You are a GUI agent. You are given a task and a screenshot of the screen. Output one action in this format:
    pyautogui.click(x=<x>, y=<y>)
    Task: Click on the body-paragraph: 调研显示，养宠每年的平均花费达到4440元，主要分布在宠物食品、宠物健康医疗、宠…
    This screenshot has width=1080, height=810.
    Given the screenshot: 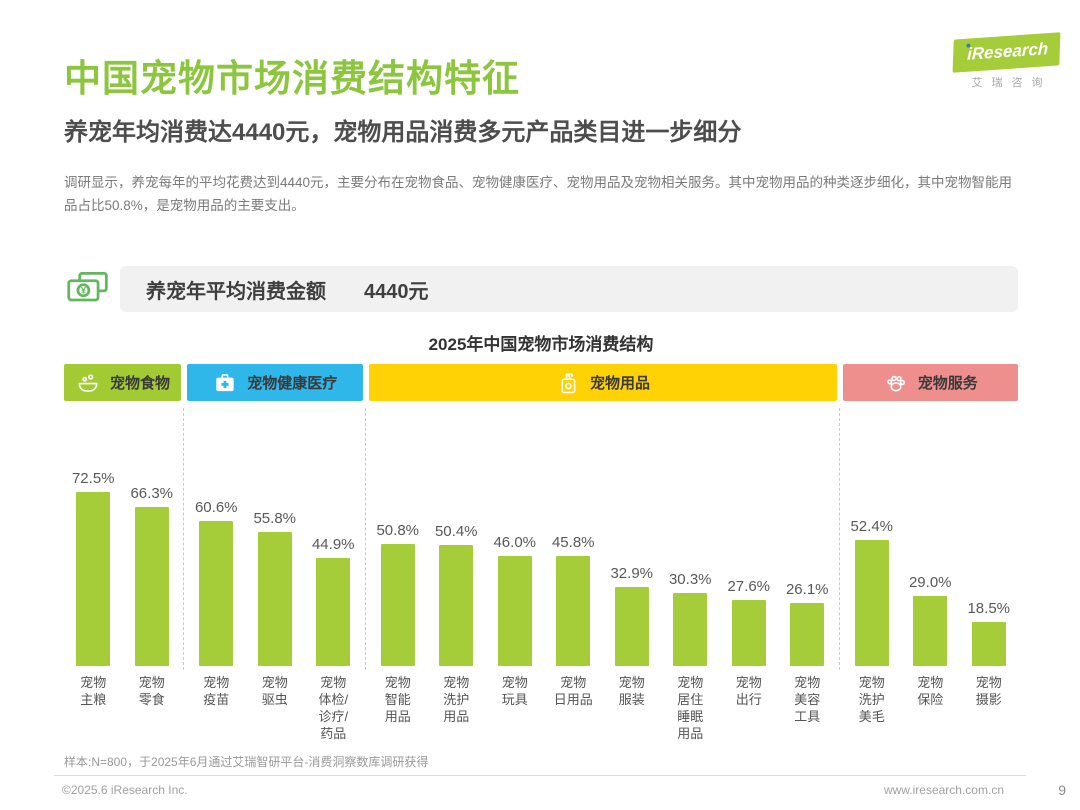 What is the action you would take?
    pyautogui.click(x=538, y=194)
    